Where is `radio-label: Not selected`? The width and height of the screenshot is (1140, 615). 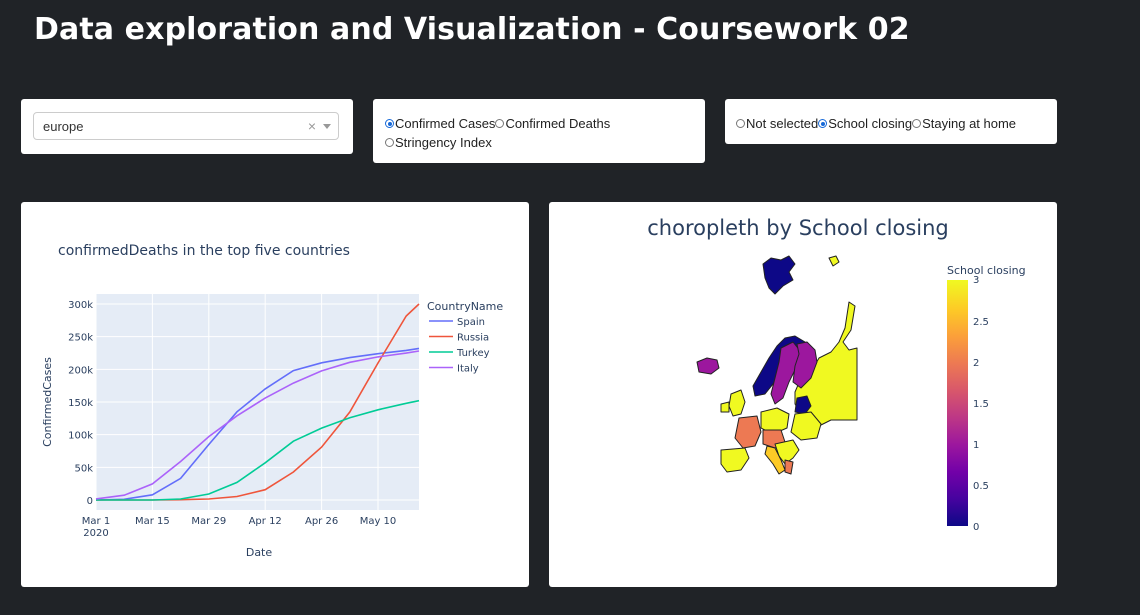 radio-label: Not selected is located at coordinates (782, 123).